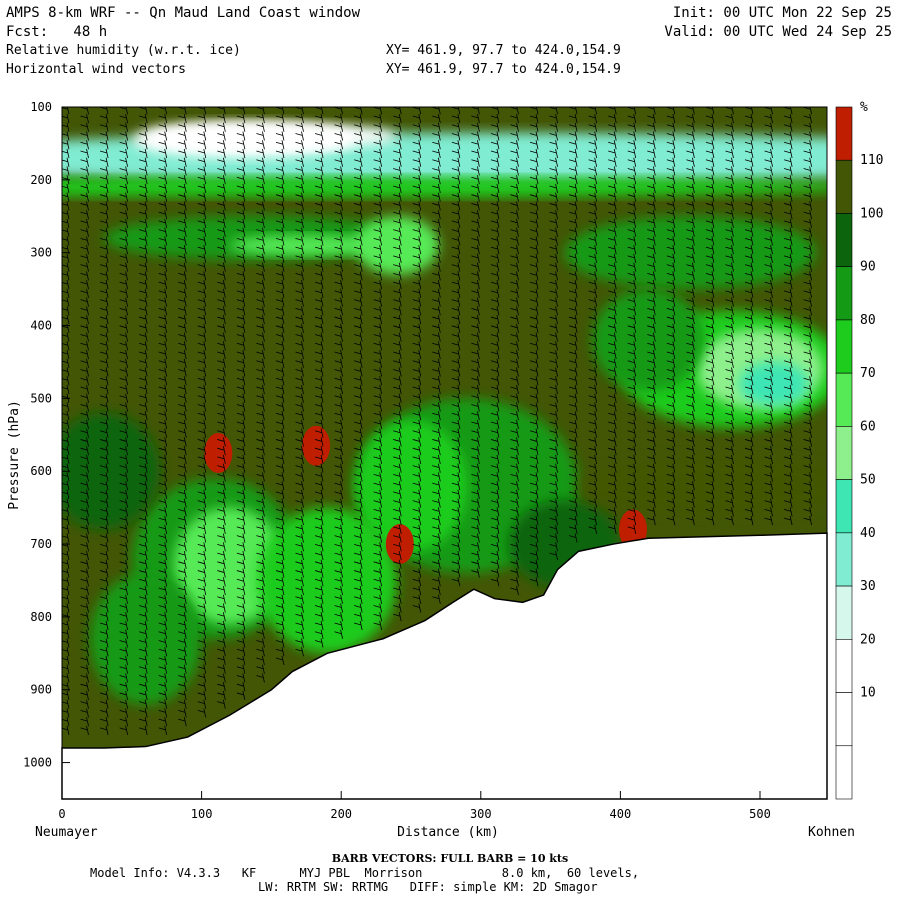 The width and height of the screenshot is (900, 900). I want to click on dry-region, so click(243, 139).